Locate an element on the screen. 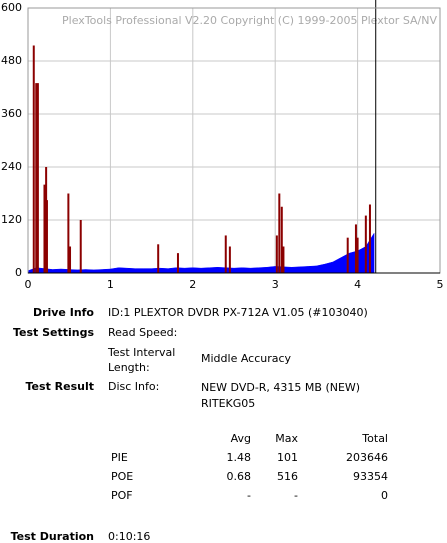 Image resolution: width=447 pixels, height=543 pixels. label: Test Duration is located at coordinates (52, 536).